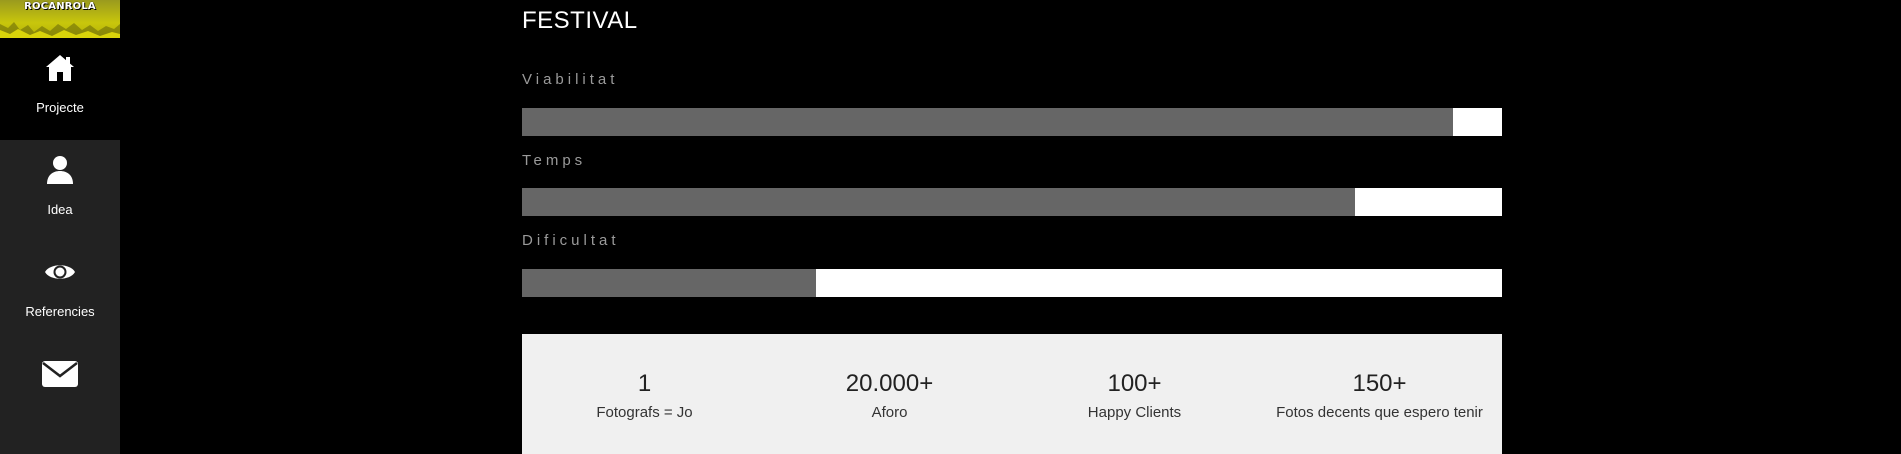 The image size is (1901, 454). Describe the element at coordinates (554, 160) in the screenshot. I see `skill-label: Temps` at that location.